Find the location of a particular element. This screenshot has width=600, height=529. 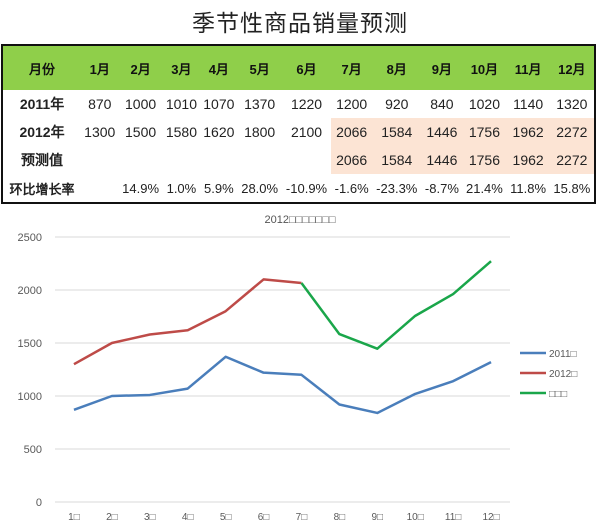

table-cell: 1220 is located at coordinates (306, 104).